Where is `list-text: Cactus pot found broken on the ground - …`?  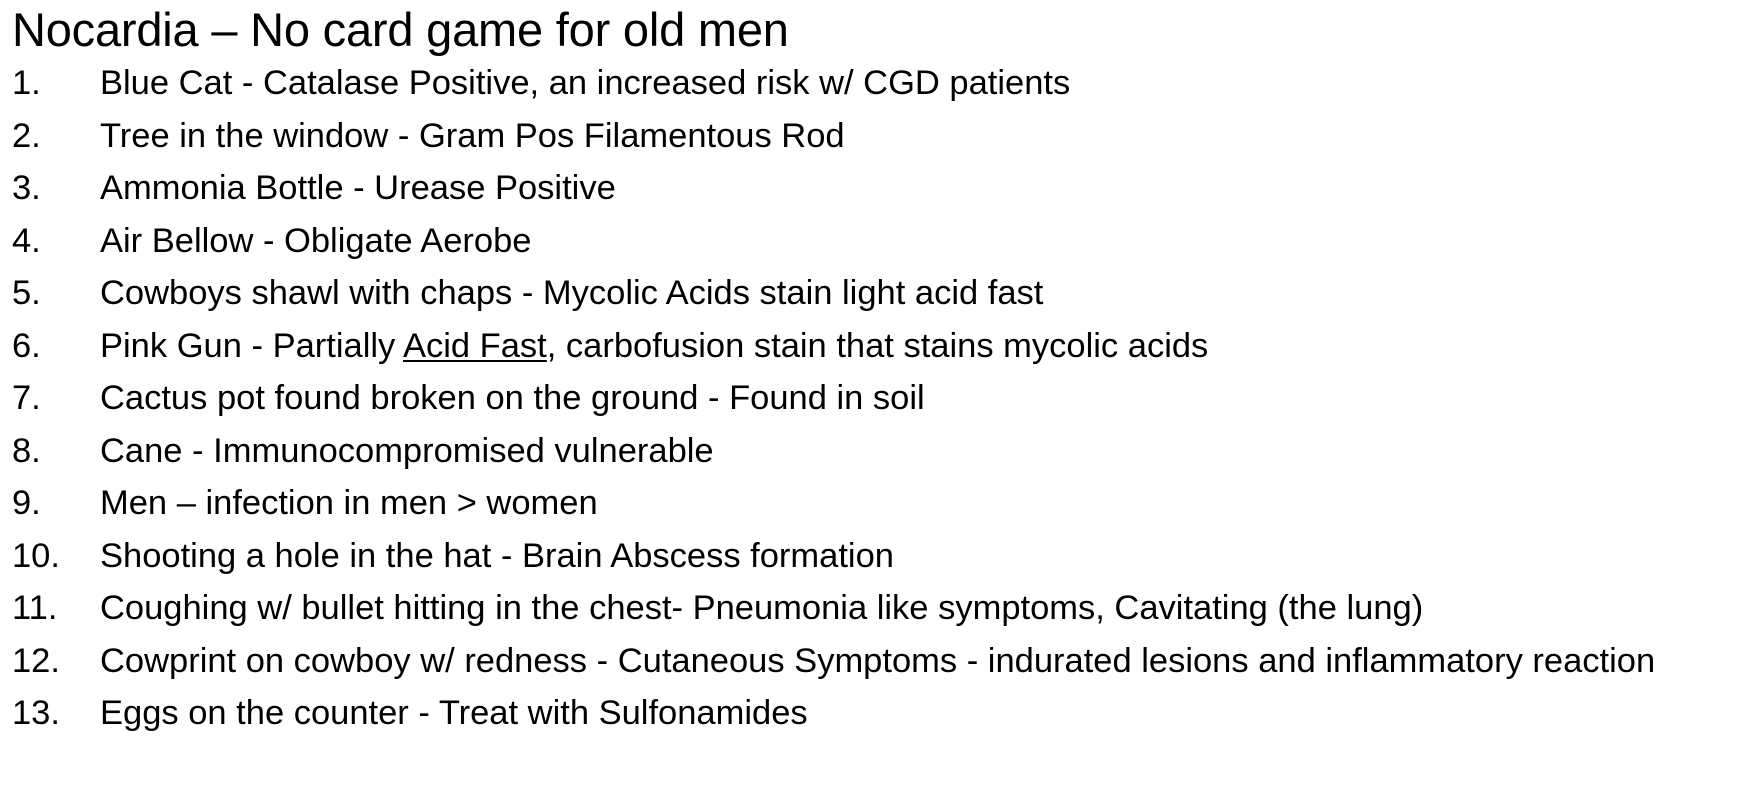 list-text: Cactus pot found broken on the ground - … is located at coordinates (512, 398).